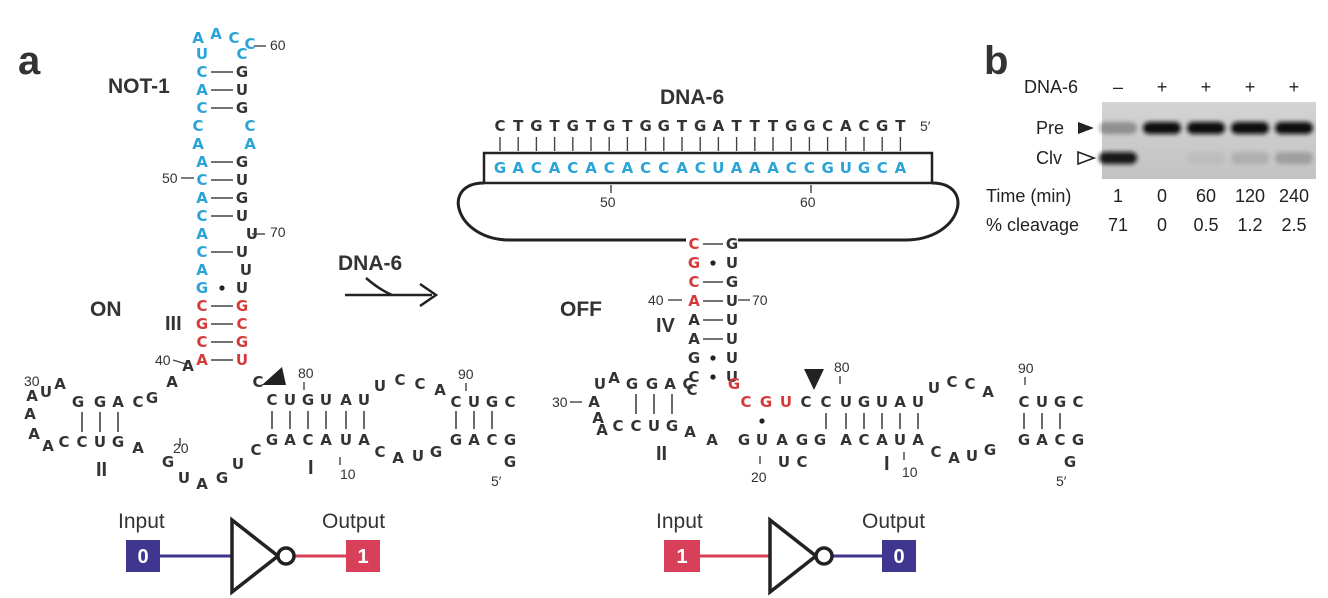 The image size is (1328, 598). I want to click on rna-nt-19: U, so click(846, 168).